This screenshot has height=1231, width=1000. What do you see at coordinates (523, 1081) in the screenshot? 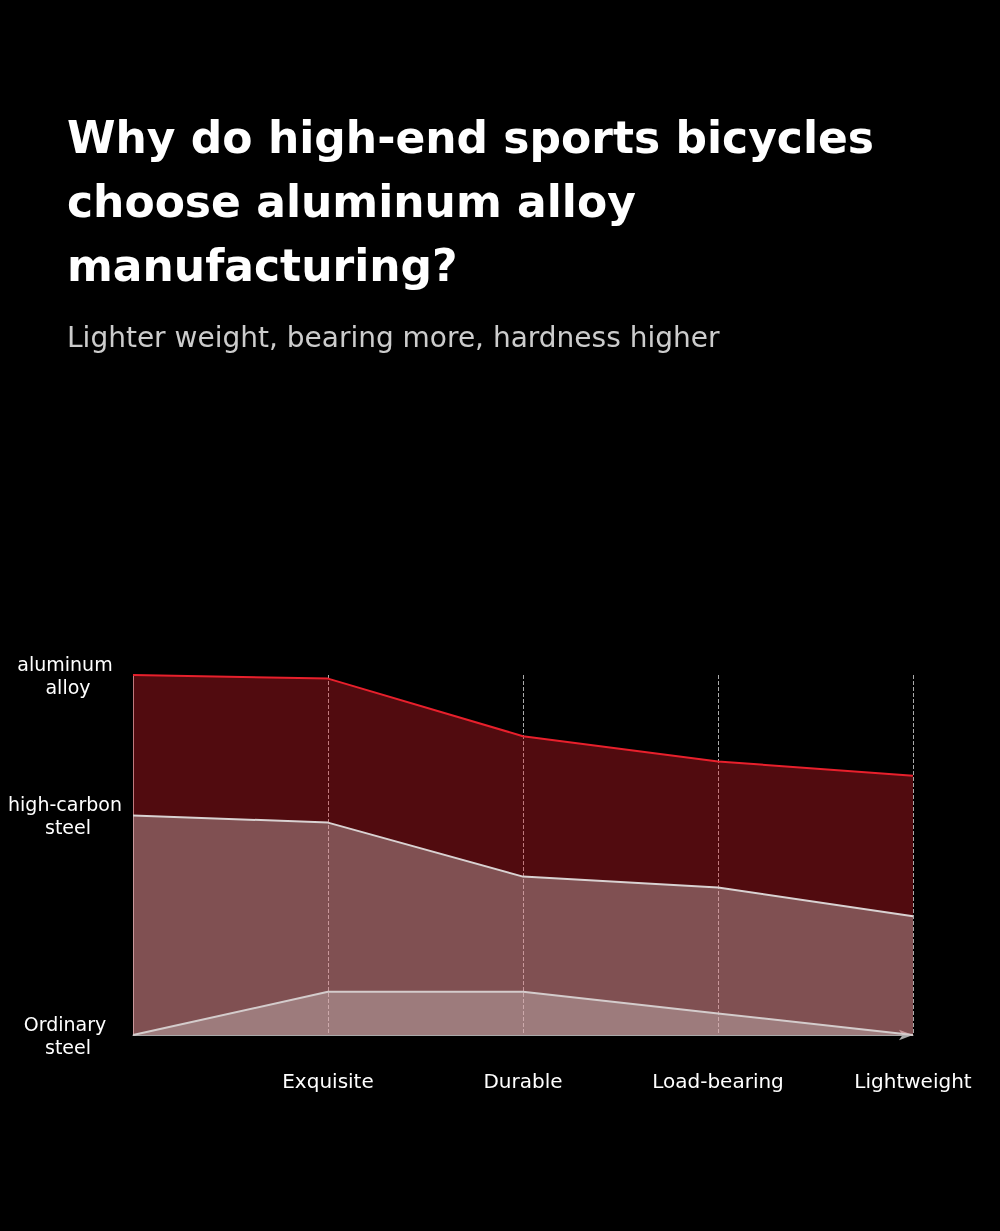
I see `x-tick-label: Durable` at bounding box center [523, 1081].